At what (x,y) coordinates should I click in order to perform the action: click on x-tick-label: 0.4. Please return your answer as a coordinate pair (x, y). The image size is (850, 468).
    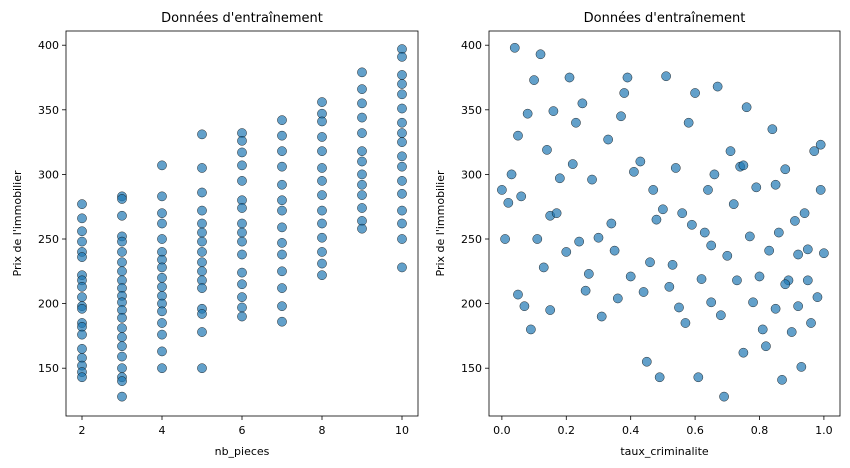
    Looking at the image, I should click on (631, 430).